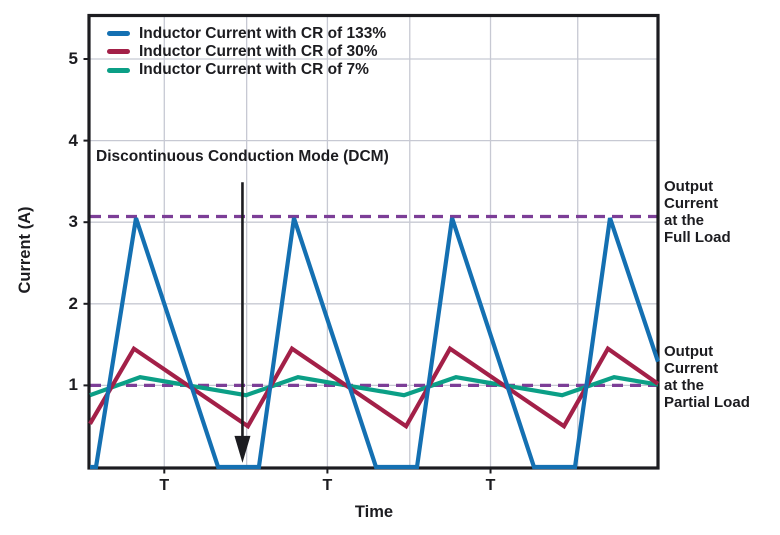  What do you see at coordinates (73, 140) in the screenshot?
I see `y-tick-label: 4` at bounding box center [73, 140].